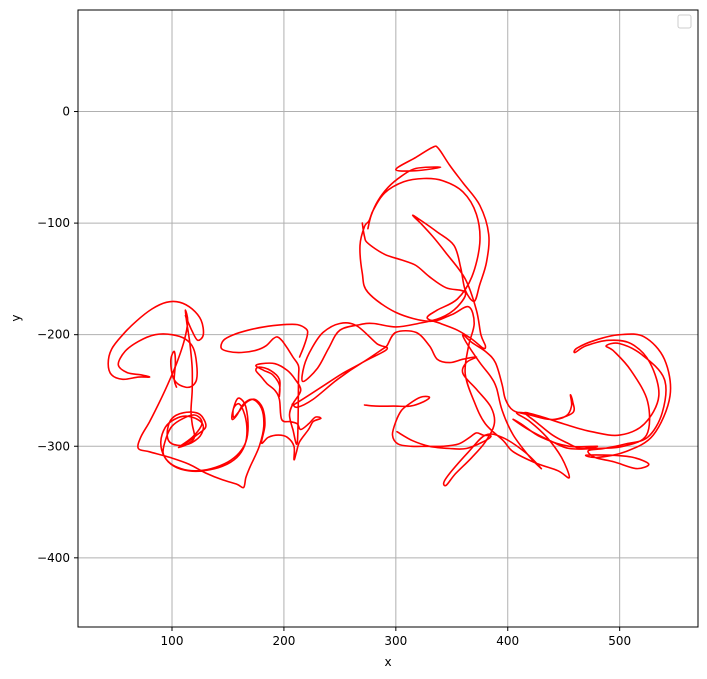 The image size is (707, 679). What do you see at coordinates (66, 112) in the screenshot?
I see `y-tick-label: 0` at bounding box center [66, 112].